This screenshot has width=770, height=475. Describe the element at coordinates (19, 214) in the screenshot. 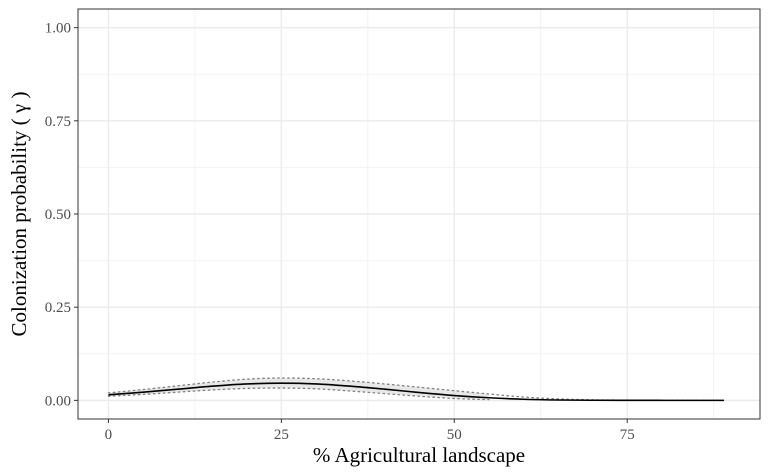

I see `y-axis-title: Colonization probability ( γ )` at that location.